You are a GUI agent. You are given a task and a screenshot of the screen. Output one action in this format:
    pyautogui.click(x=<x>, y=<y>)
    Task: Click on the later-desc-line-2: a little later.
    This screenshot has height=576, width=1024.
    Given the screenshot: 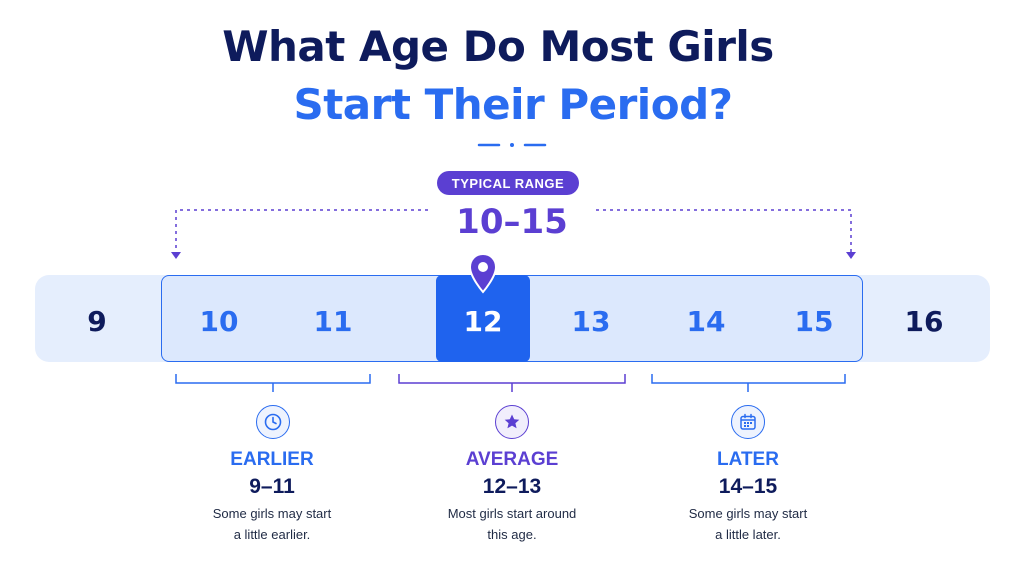 What is the action you would take?
    pyautogui.click(x=748, y=534)
    